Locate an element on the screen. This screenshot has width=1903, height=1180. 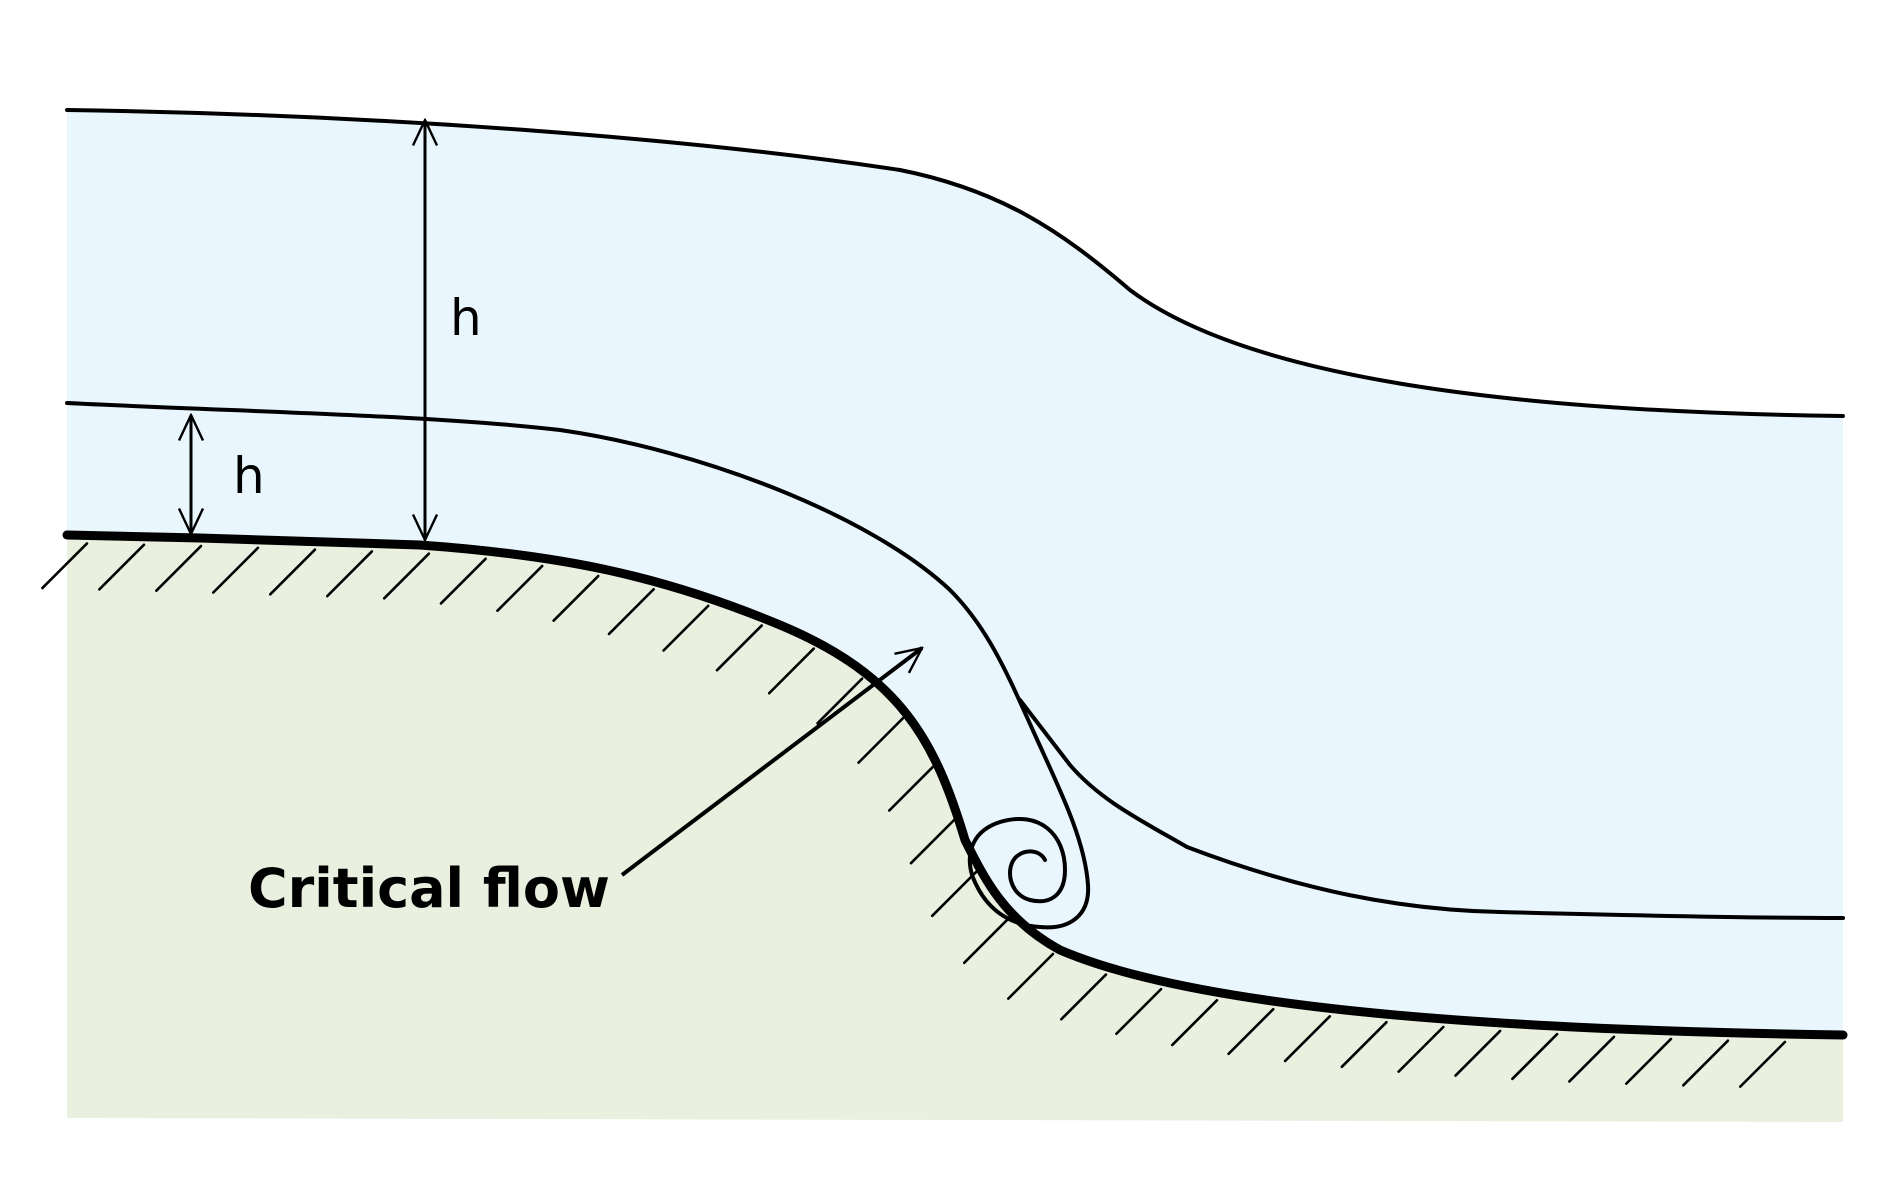
critical-flow-label: Critical flow is located at coordinates (429, 888).